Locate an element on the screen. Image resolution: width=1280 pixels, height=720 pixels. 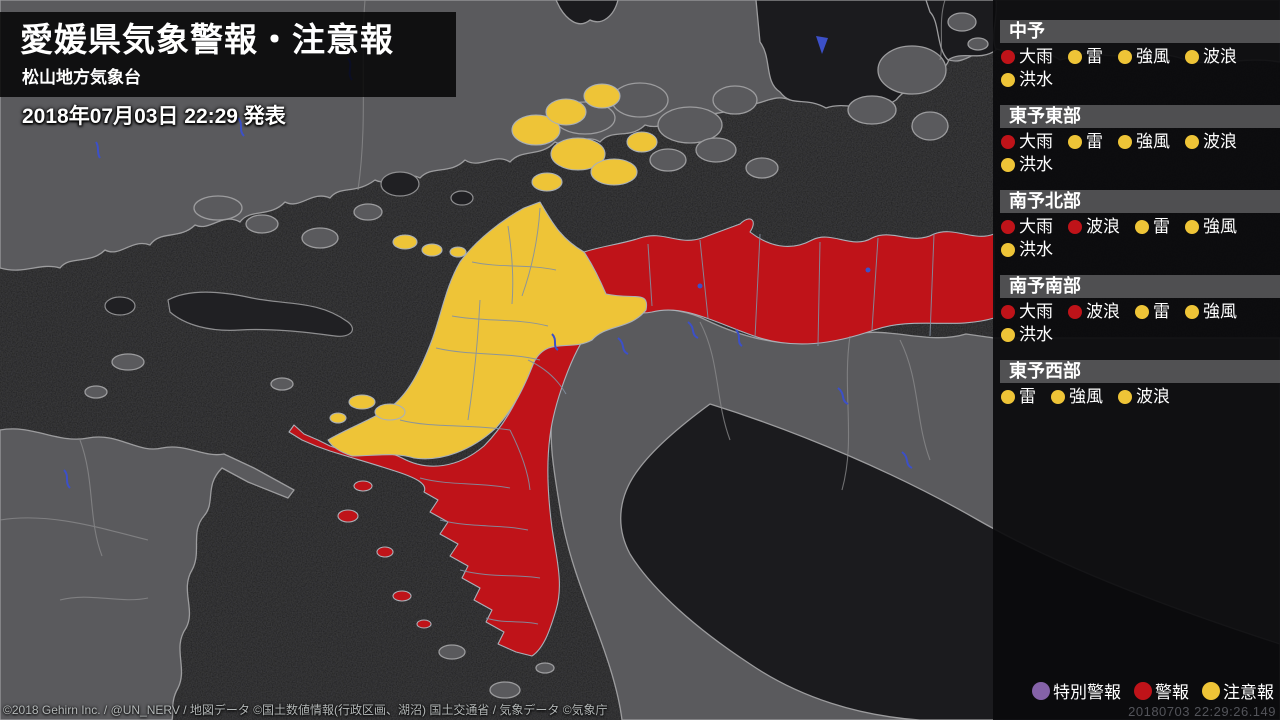
region-section-toyo-seibu: 東予西部 雷 強風 波浪 is located at coordinates (1136, 384).